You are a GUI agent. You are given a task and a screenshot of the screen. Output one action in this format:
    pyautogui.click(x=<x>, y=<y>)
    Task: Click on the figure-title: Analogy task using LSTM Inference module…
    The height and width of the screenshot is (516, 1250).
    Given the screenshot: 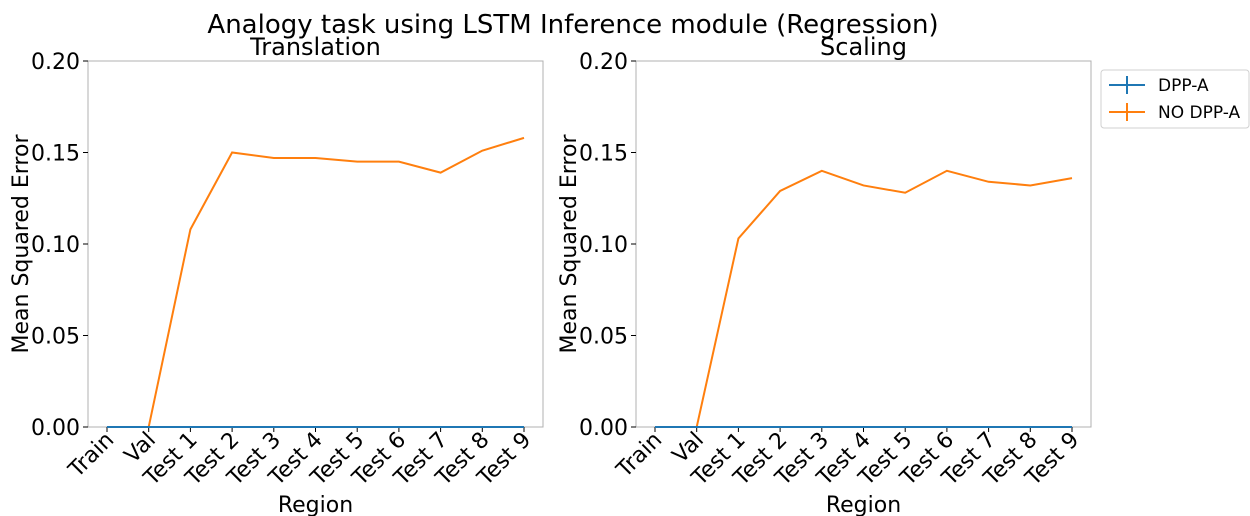 What is the action you would take?
    pyautogui.click(x=572, y=25)
    